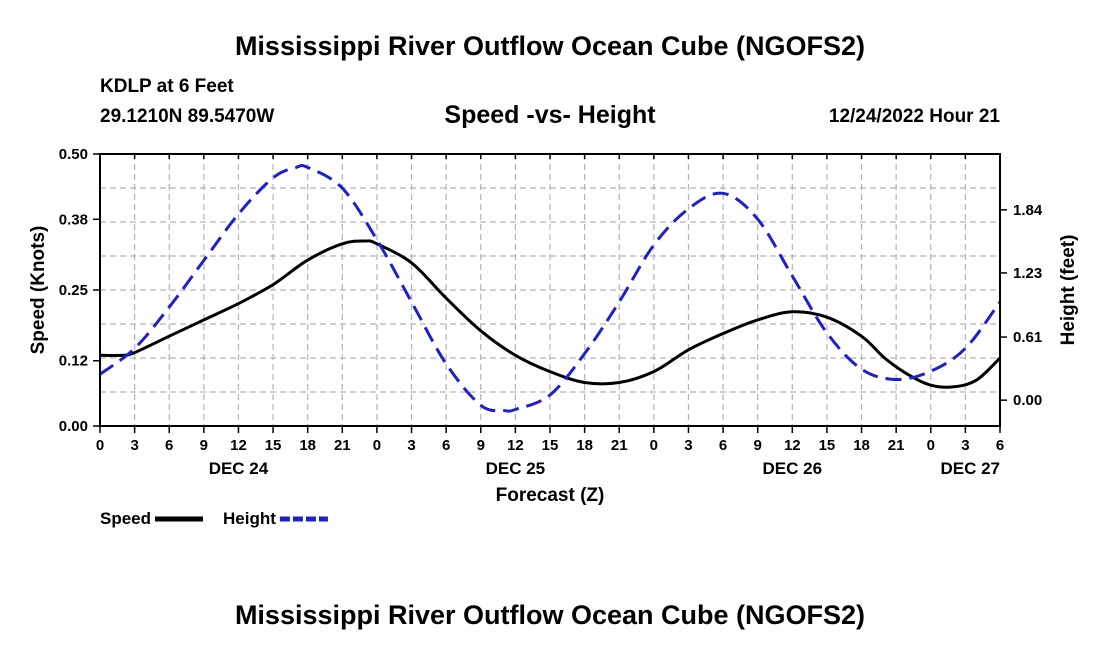  I want to click on legend: Speed Height, so click(214, 518).